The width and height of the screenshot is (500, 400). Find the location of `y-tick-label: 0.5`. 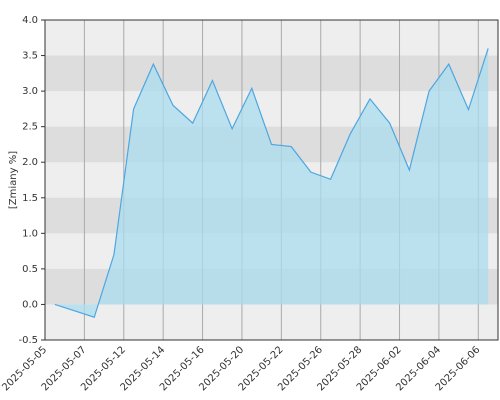

y-tick-label: 0.5 is located at coordinates (30, 269).